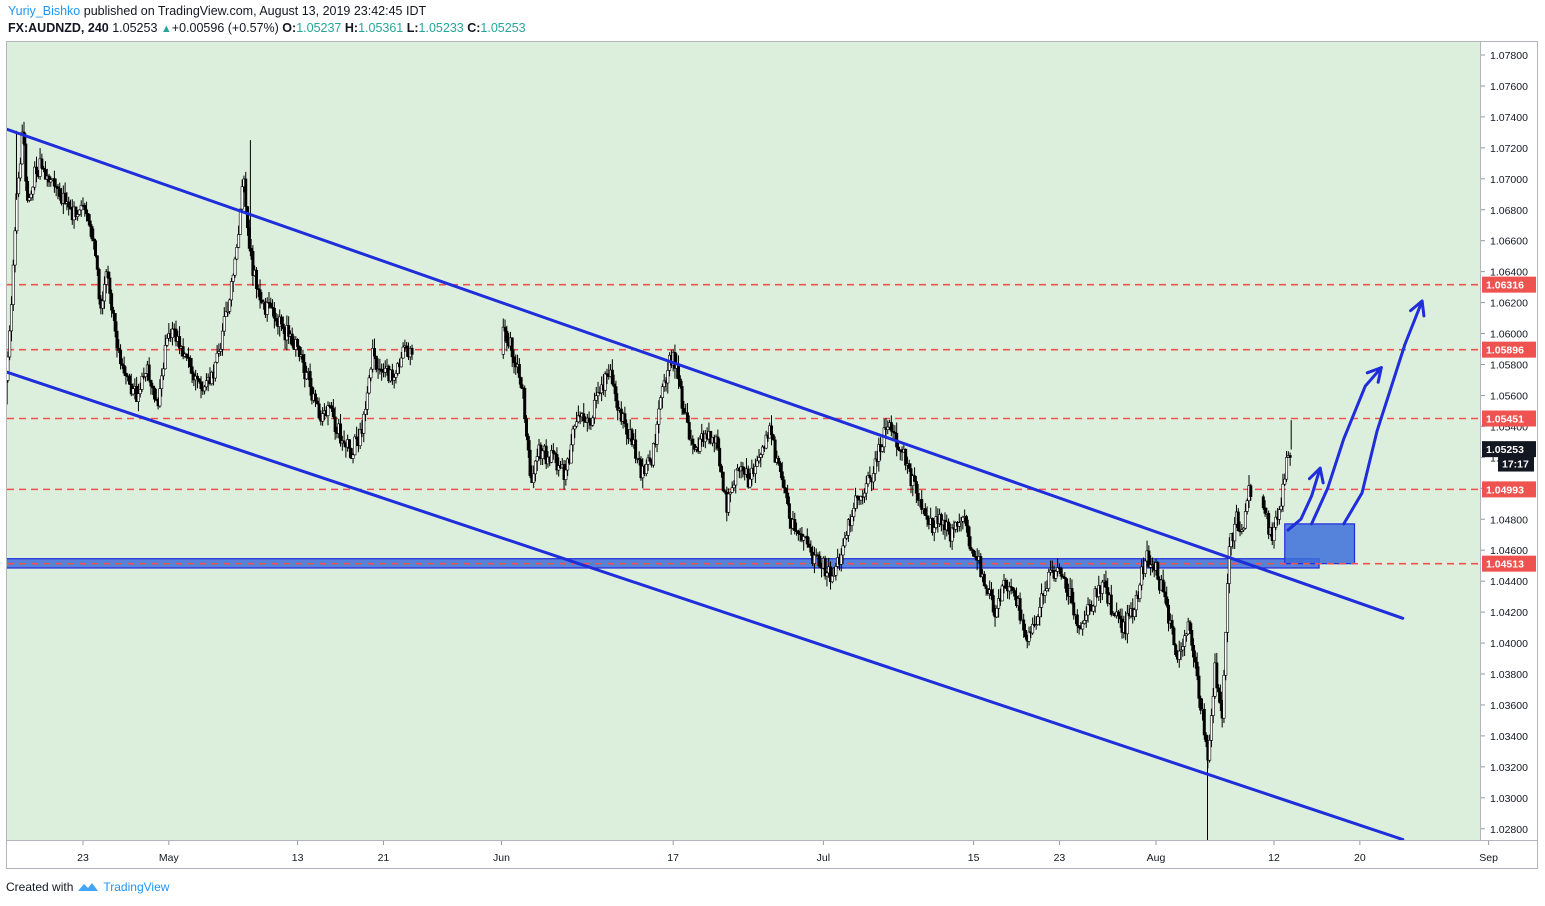 The width and height of the screenshot is (1545, 906). Describe the element at coordinates (98, 28) in the screenshot. I see `interval-label: 240` at that location.